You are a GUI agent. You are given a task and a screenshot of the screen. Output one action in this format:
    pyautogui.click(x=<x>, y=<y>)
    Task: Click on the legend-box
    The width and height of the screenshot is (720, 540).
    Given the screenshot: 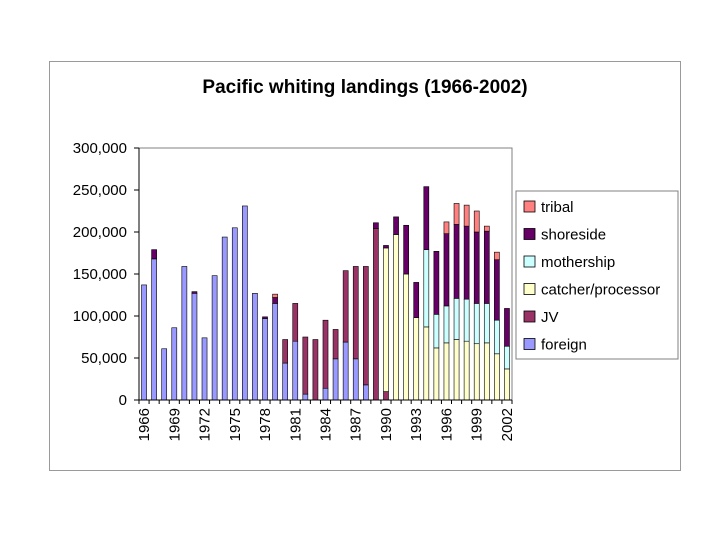 What is the action you would take?
    pyautogui.click(x=597, y=275)
    